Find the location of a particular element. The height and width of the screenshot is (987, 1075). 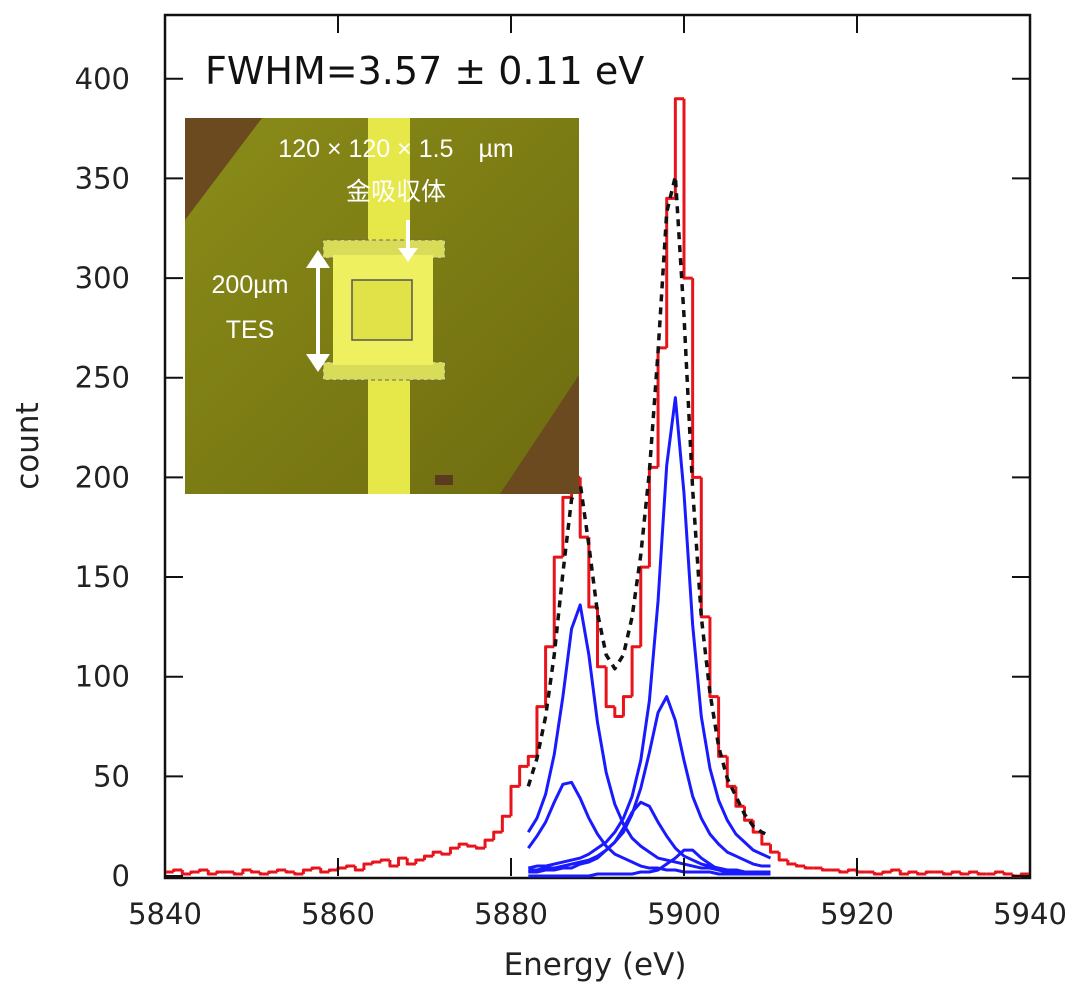

y-tick-label: 250 is located at coordinates (102, 378).